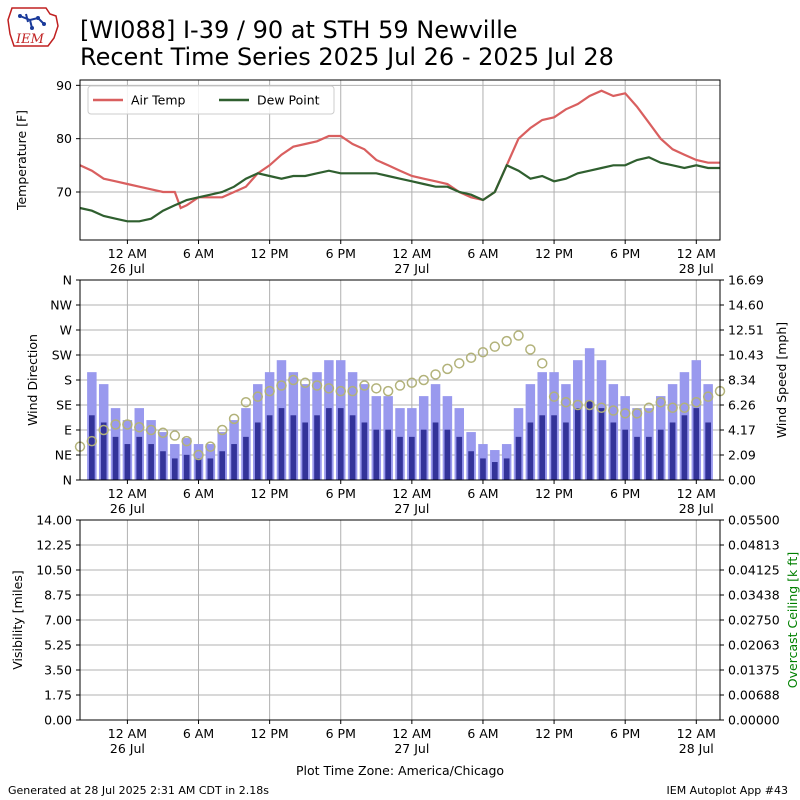 This screenshot has width=800, height=800. What do you see at coordinates (746, 355) in the screenshot?
I see `speed-tick-label: 10.43` at bounding box center [746, 355].